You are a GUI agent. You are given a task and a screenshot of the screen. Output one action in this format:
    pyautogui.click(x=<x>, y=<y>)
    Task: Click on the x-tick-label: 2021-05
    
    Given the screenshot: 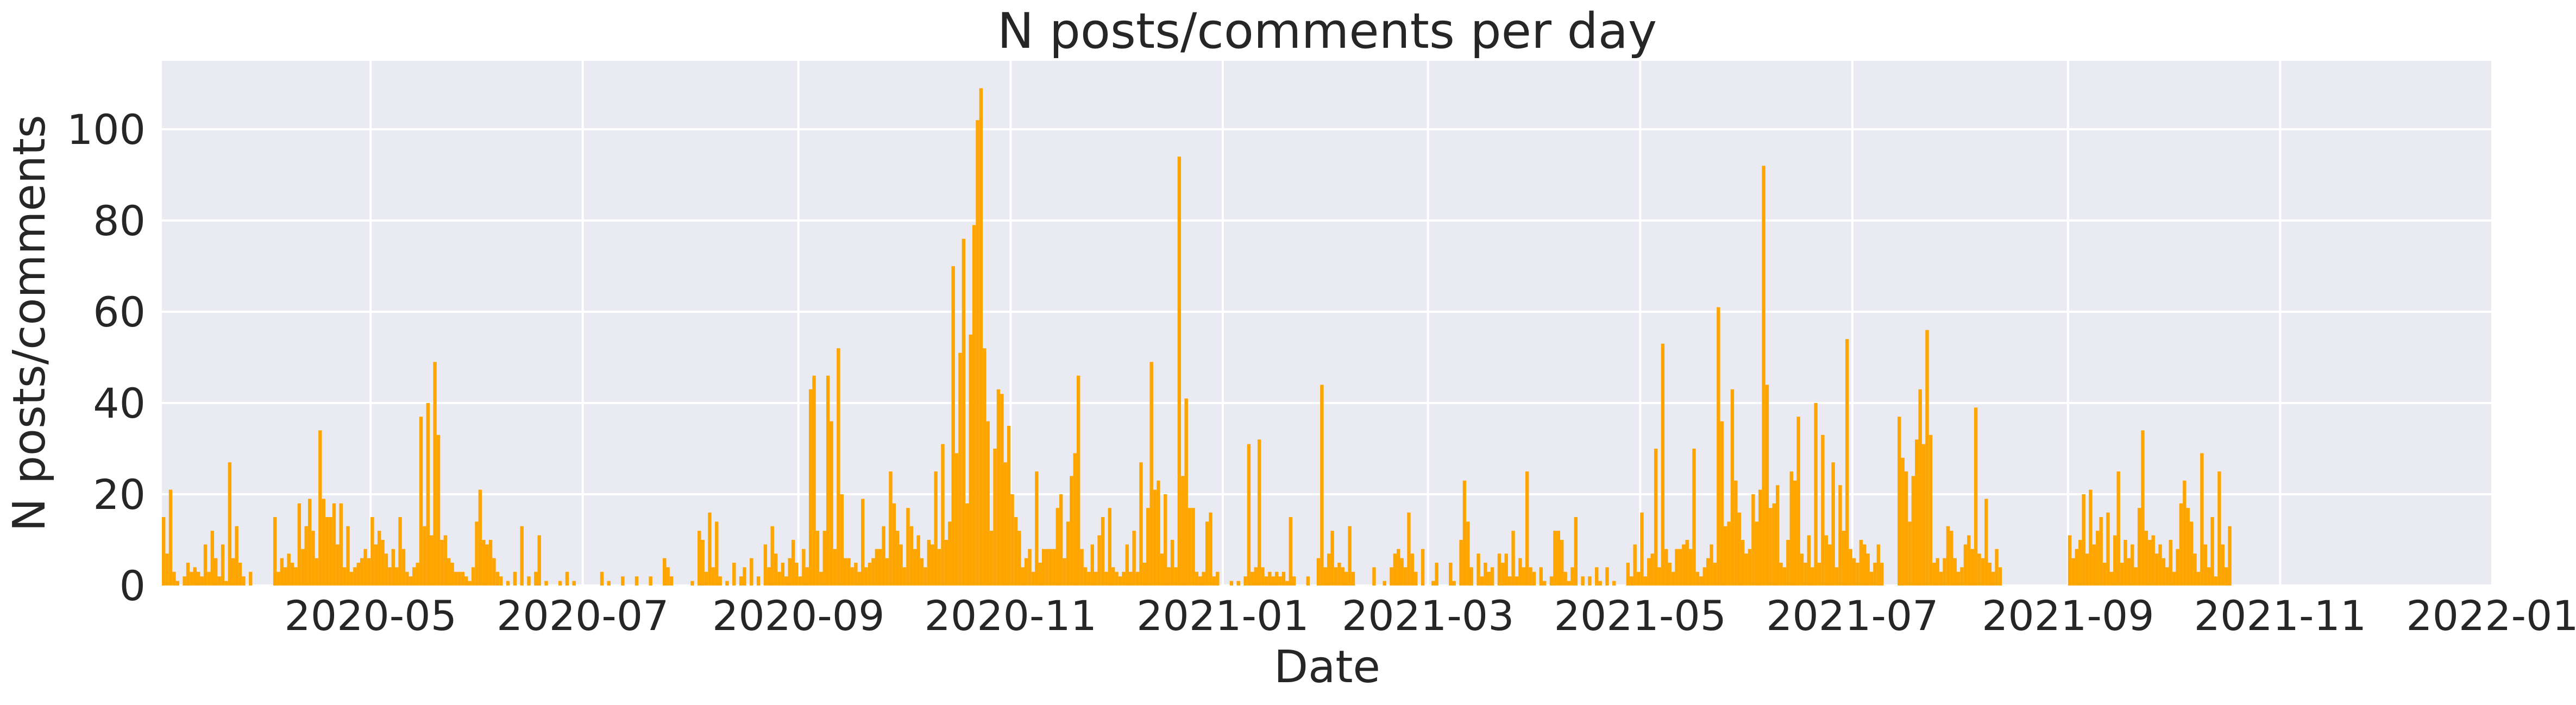 What is the action you would take?
    pyautogui.click(x=1640, y=615)
    